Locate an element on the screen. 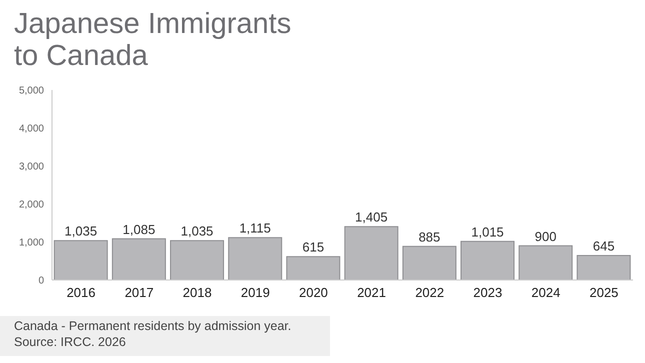 The image size is (645, 363). chart-title: Japanese Immigrants to Canada is located at coordinates (153, 40).